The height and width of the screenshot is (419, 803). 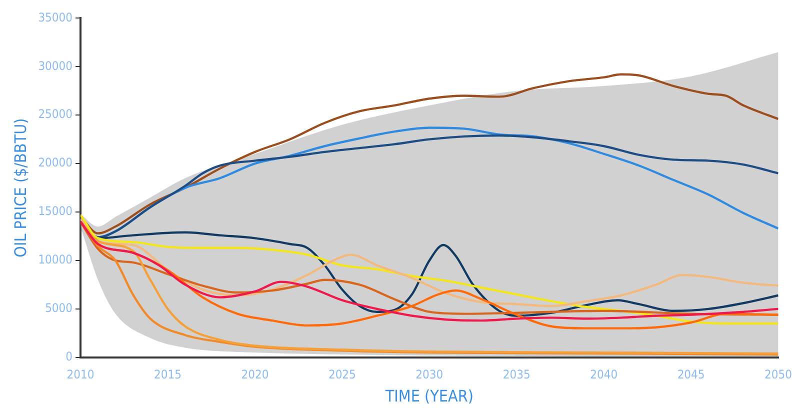 I want to click on x-tick-label: 2010, so click(x=80, y=375).